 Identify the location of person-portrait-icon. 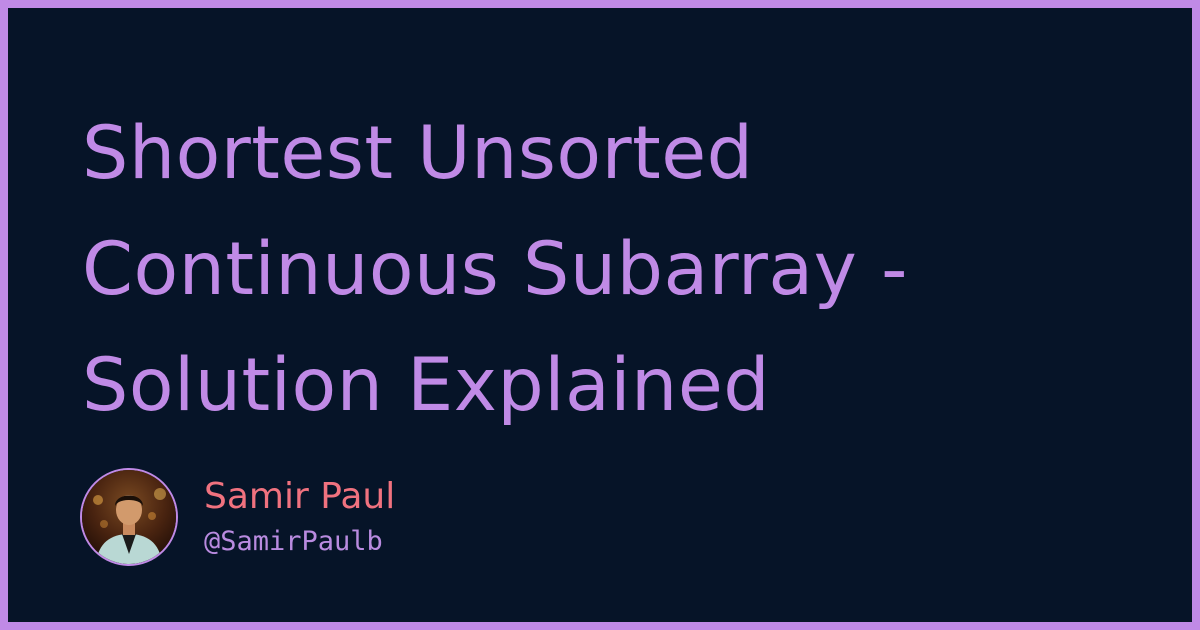
(129, 517).